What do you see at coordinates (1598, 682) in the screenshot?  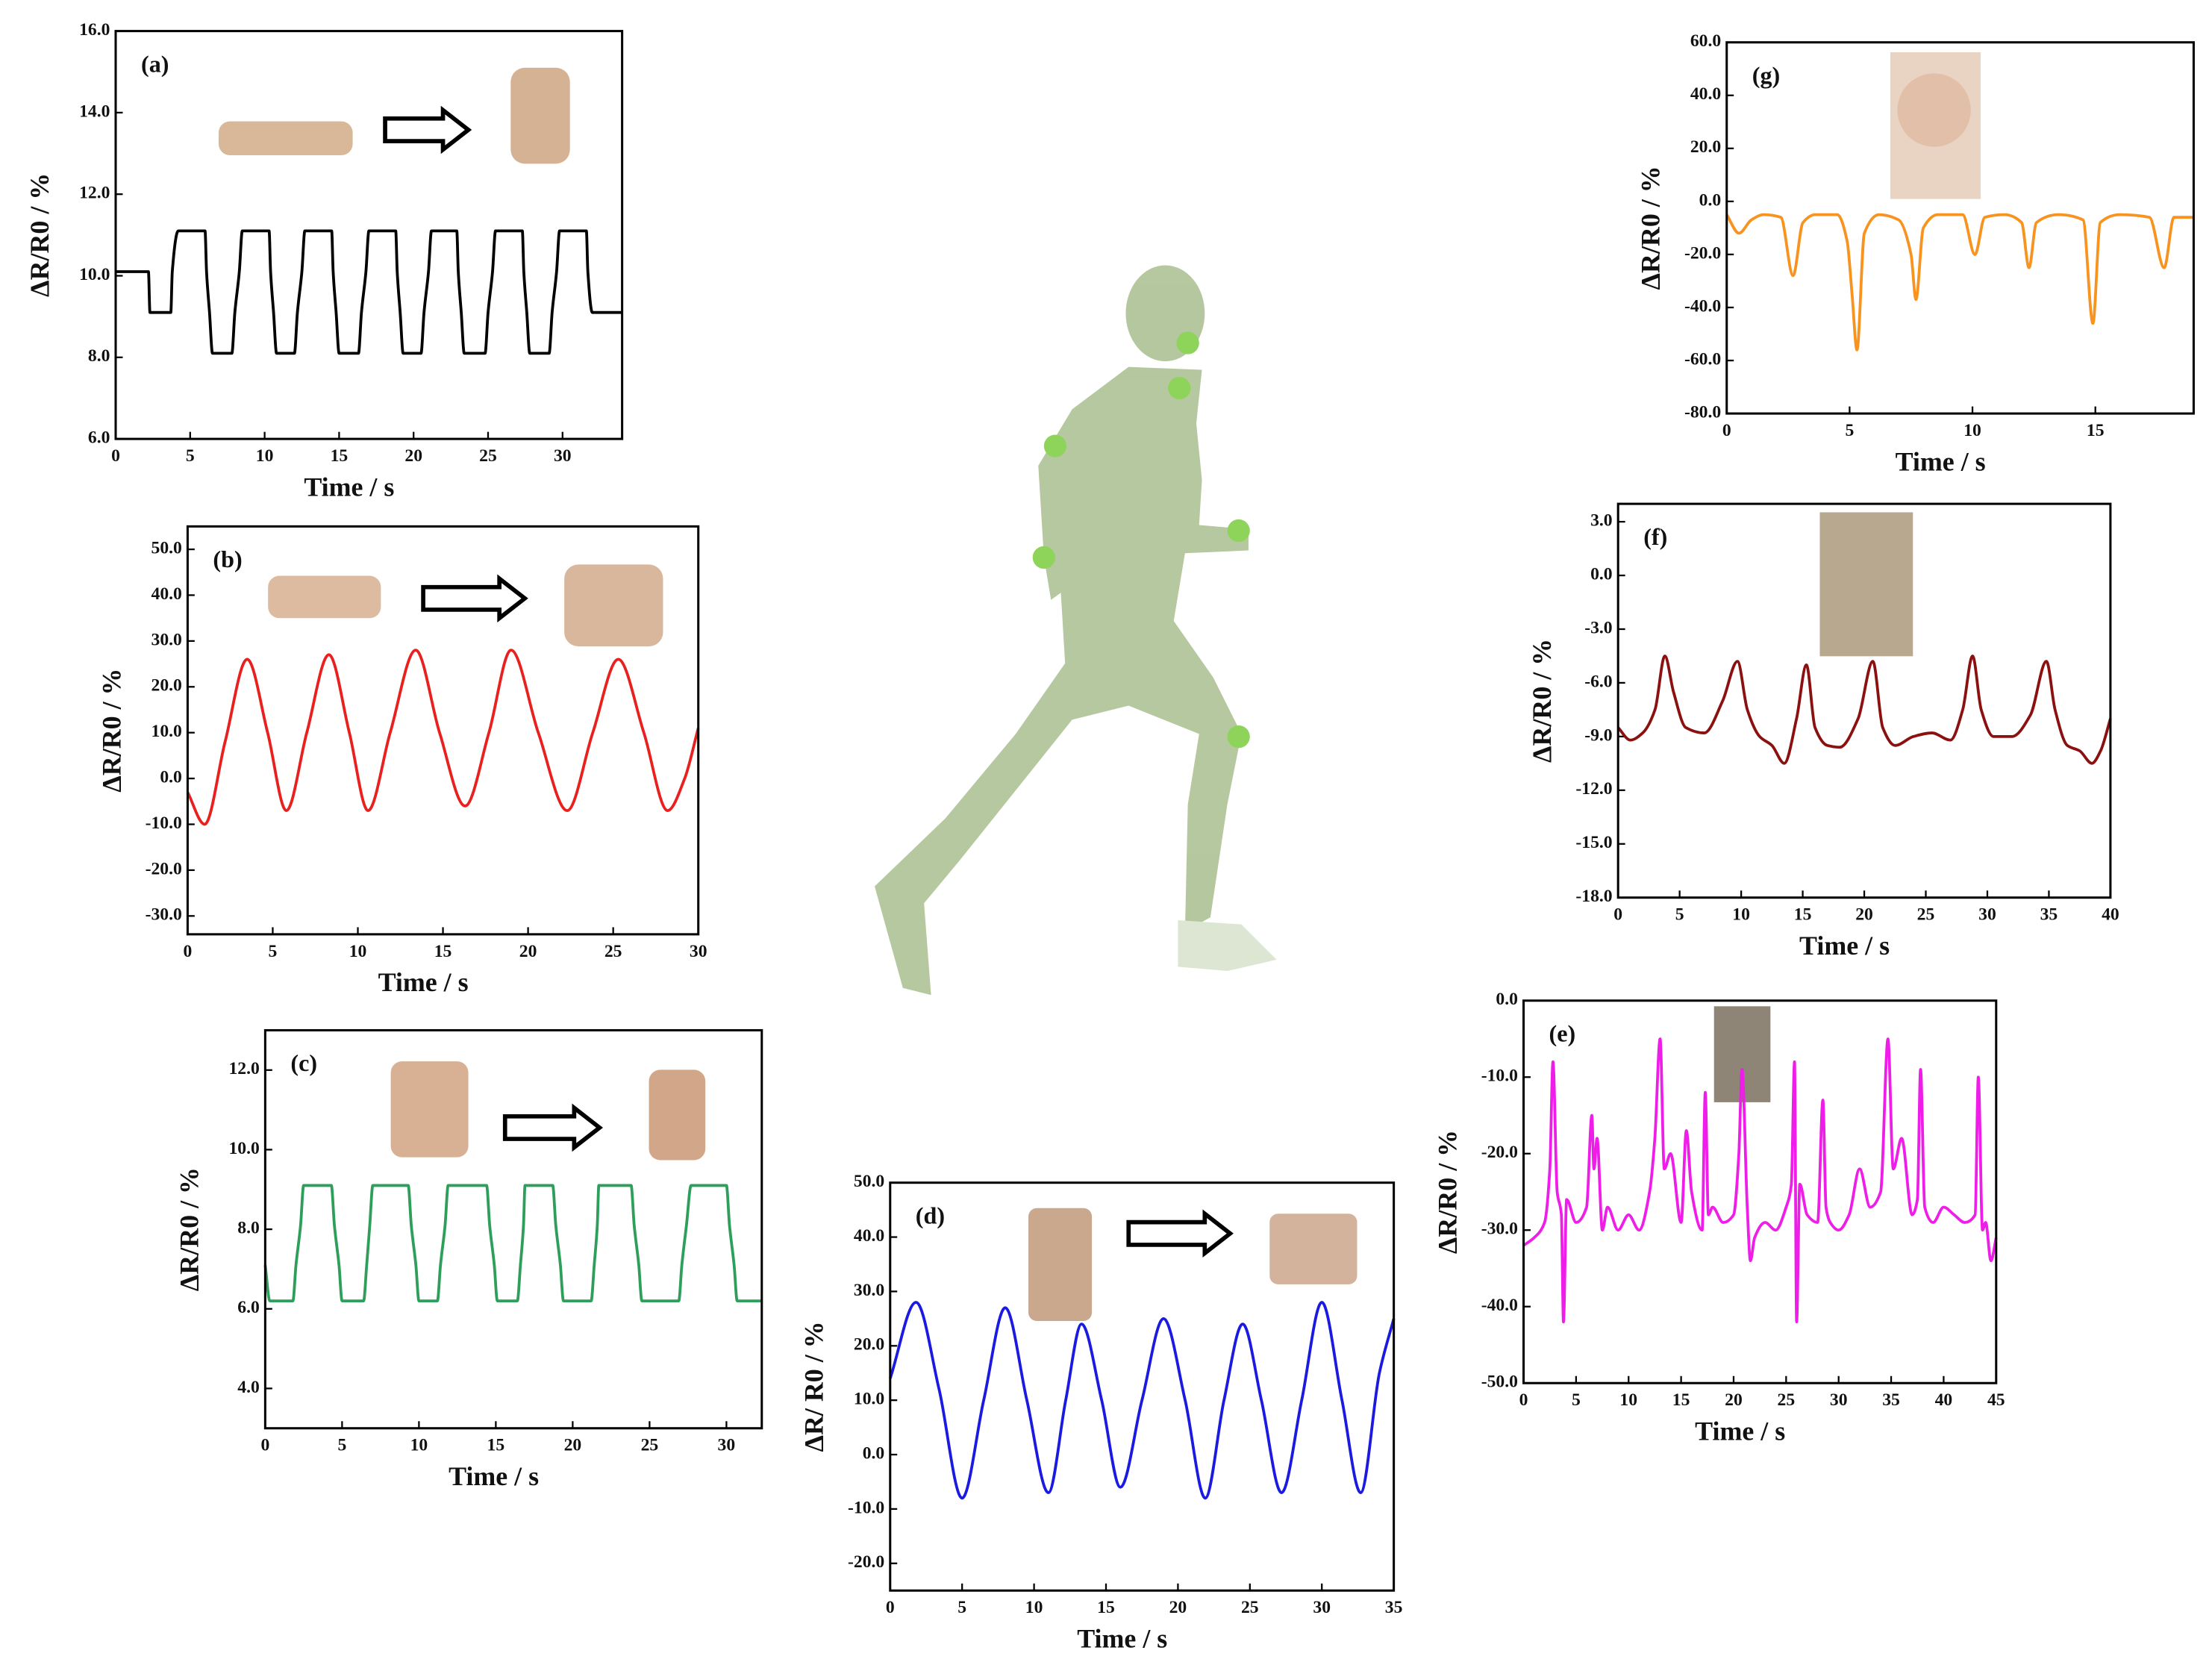 I see `y-tick-label: -6.0` at bounding box center [1598, 682].